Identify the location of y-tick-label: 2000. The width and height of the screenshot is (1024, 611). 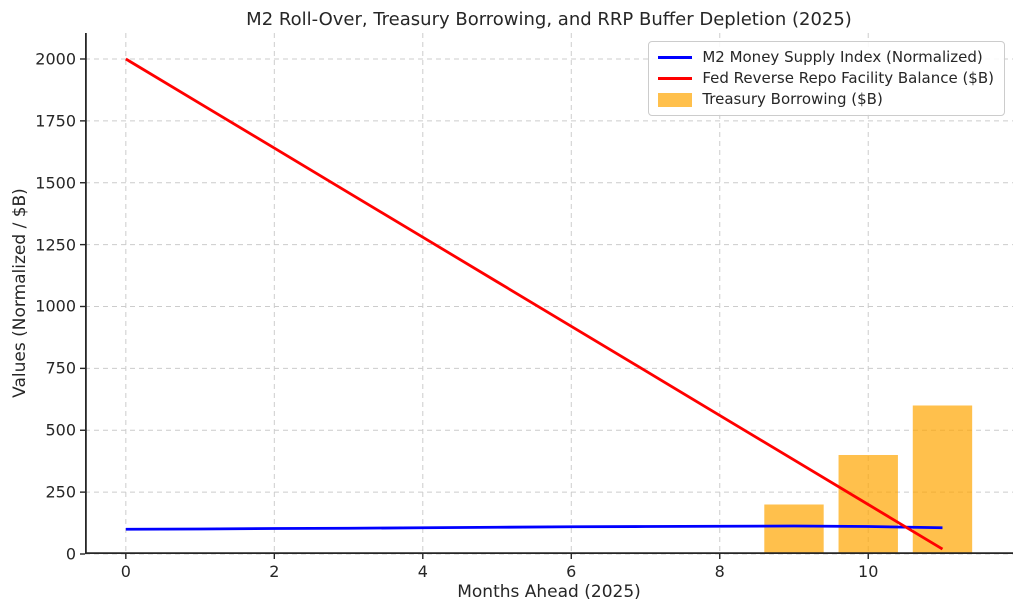
(55, 59).